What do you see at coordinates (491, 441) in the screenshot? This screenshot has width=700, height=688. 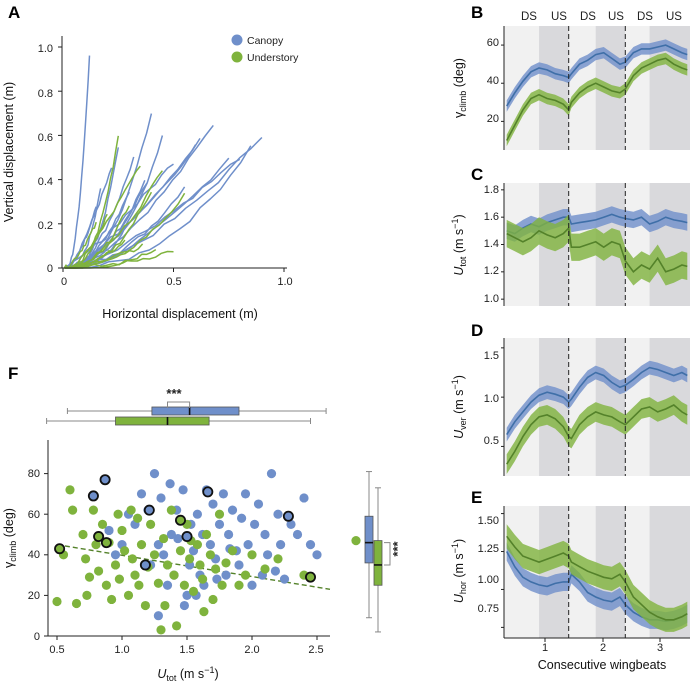 I see `panel-d-ytick: 0.5` at bounding box center [491, 441].